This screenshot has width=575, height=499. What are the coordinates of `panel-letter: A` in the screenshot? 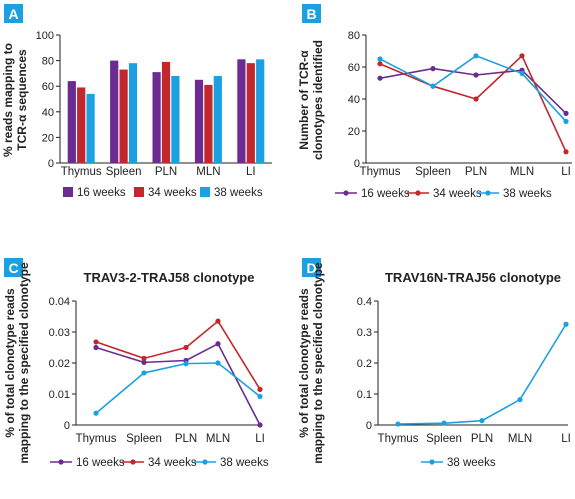 It's located at (13, 14).